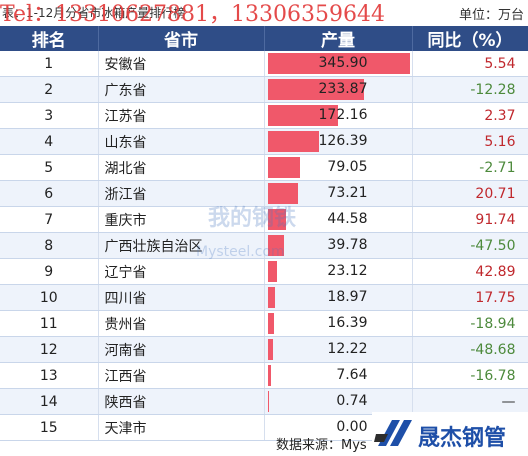 The width and height of the screenshot is (528, 456). Describe the element at coordinates (470, 141) in the screenshot. I see `yoy-cell: 5.16` at that location.